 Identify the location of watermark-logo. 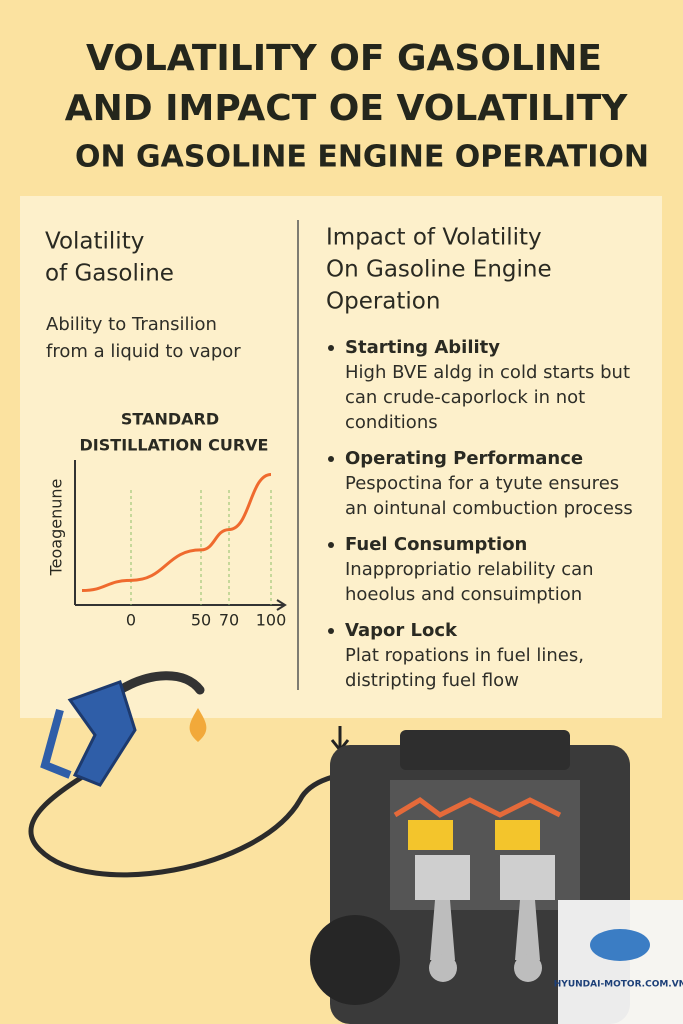
(620, 945).